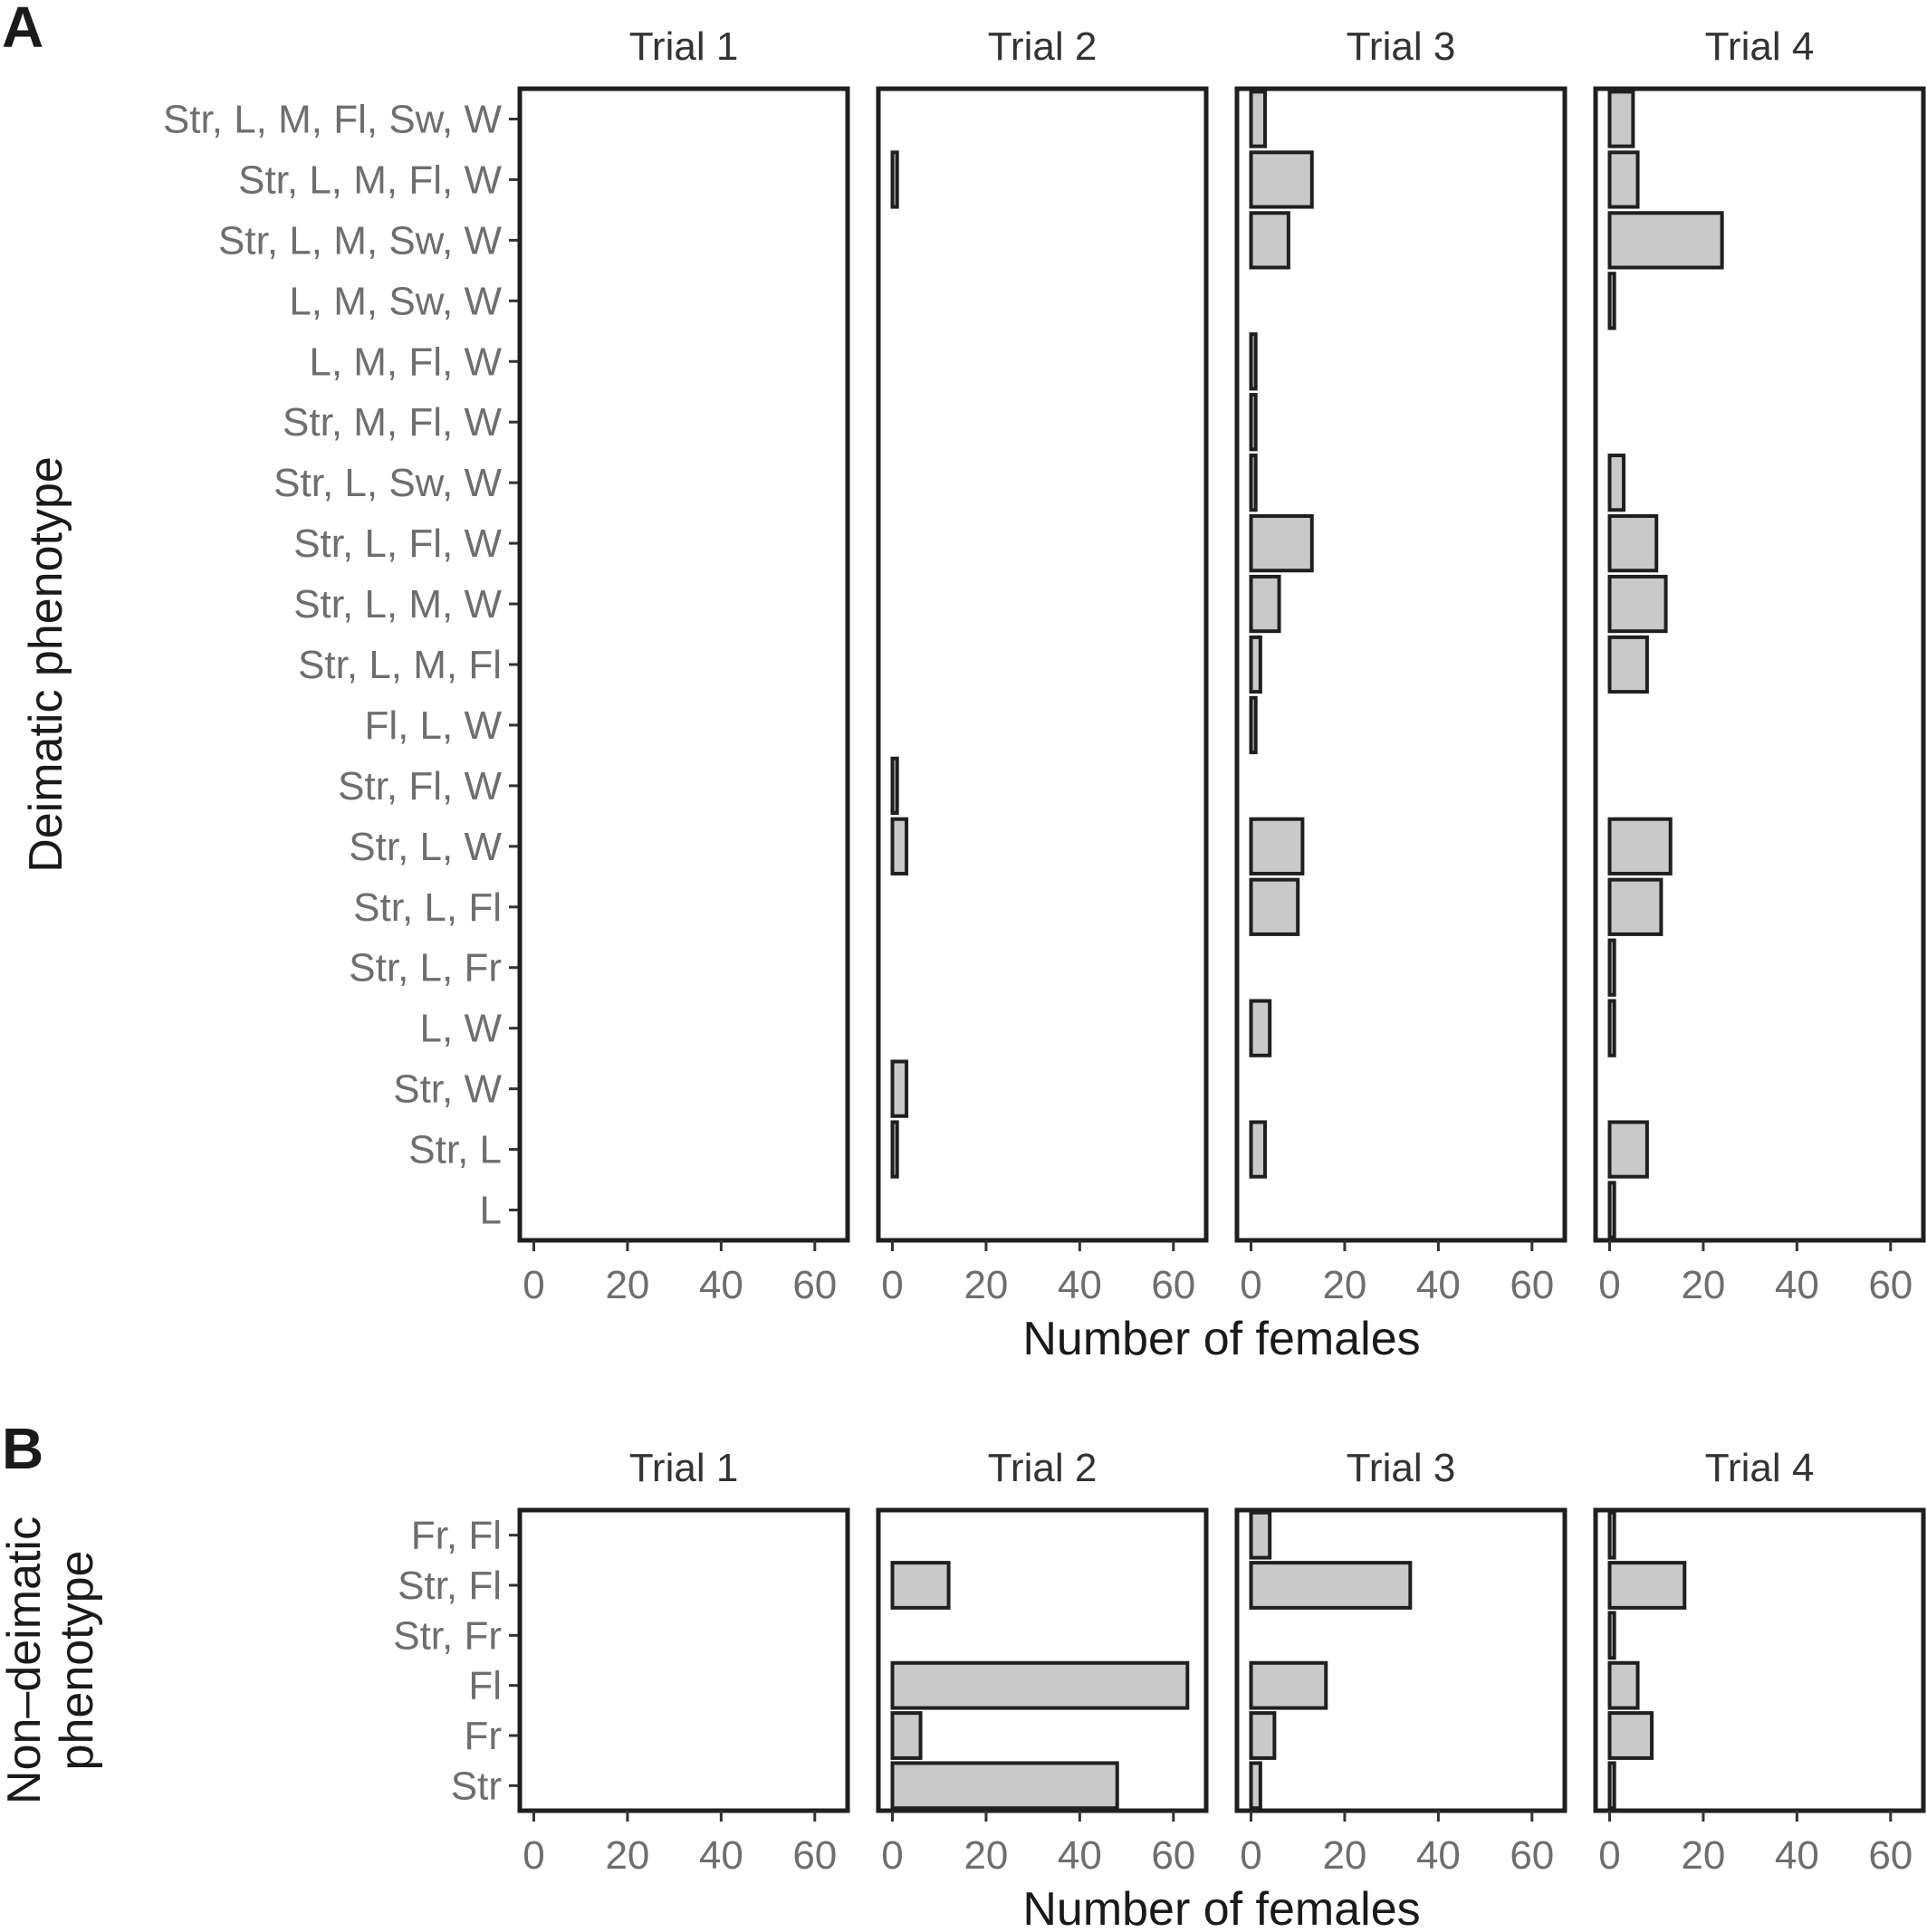 Image resolution: width=1927 pixels, height=1932 pixels. I want to click on y-tick-label: Str, L, Sw, W, so click(387, 483).